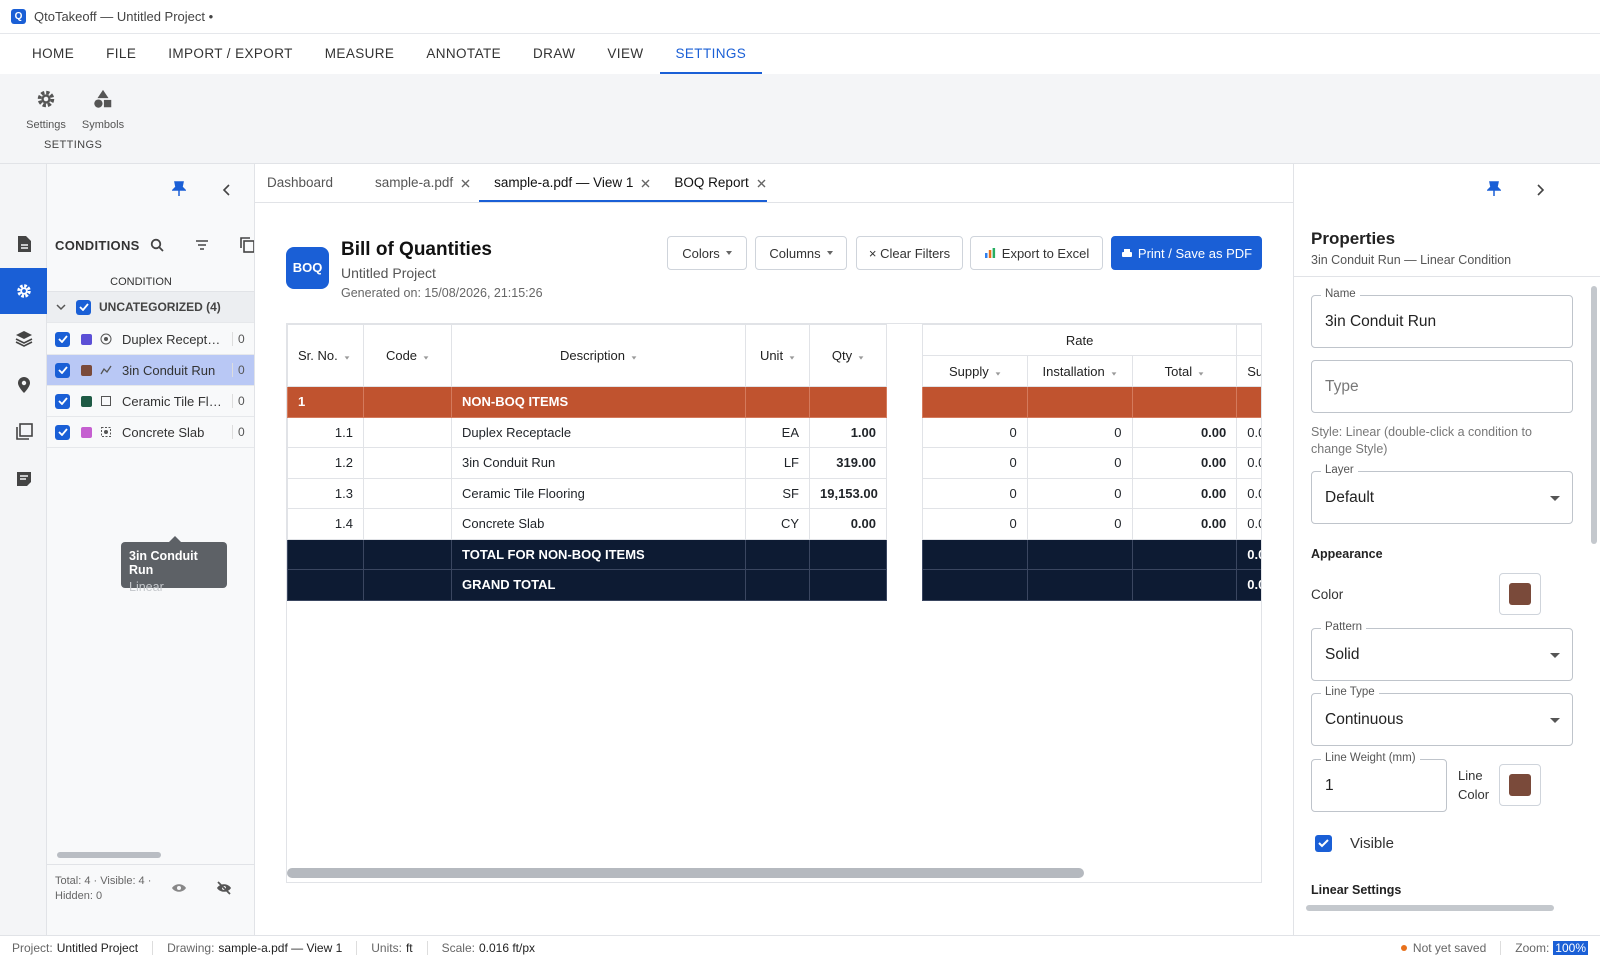 The height and width of the screenshot is (960, 1600). Describe the element at coordinates (224, 888) in the screenshot. I see `hide-all-button` at that location.